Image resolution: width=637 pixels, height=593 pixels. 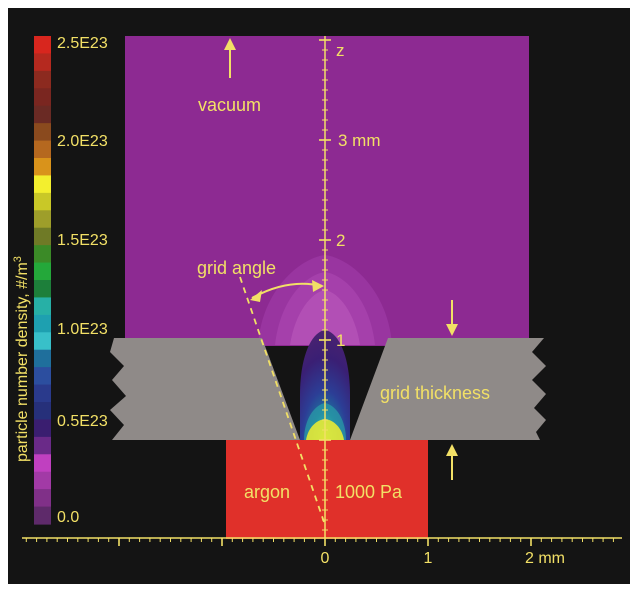 What do you see at coordinates (82, 329) in the screenshot?
I see `colorbar-tick-1.0E23: 1.0E23` at bounding box center [82, 329].